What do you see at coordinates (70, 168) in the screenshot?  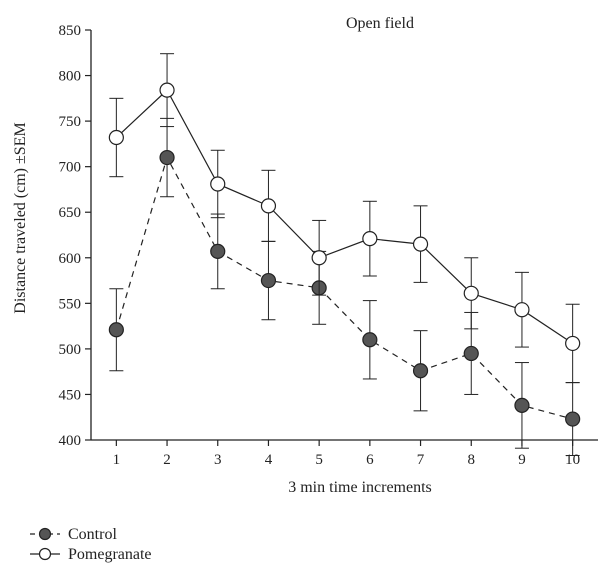 I see `y-tick-label: 700` at bounding box center [70, 168].